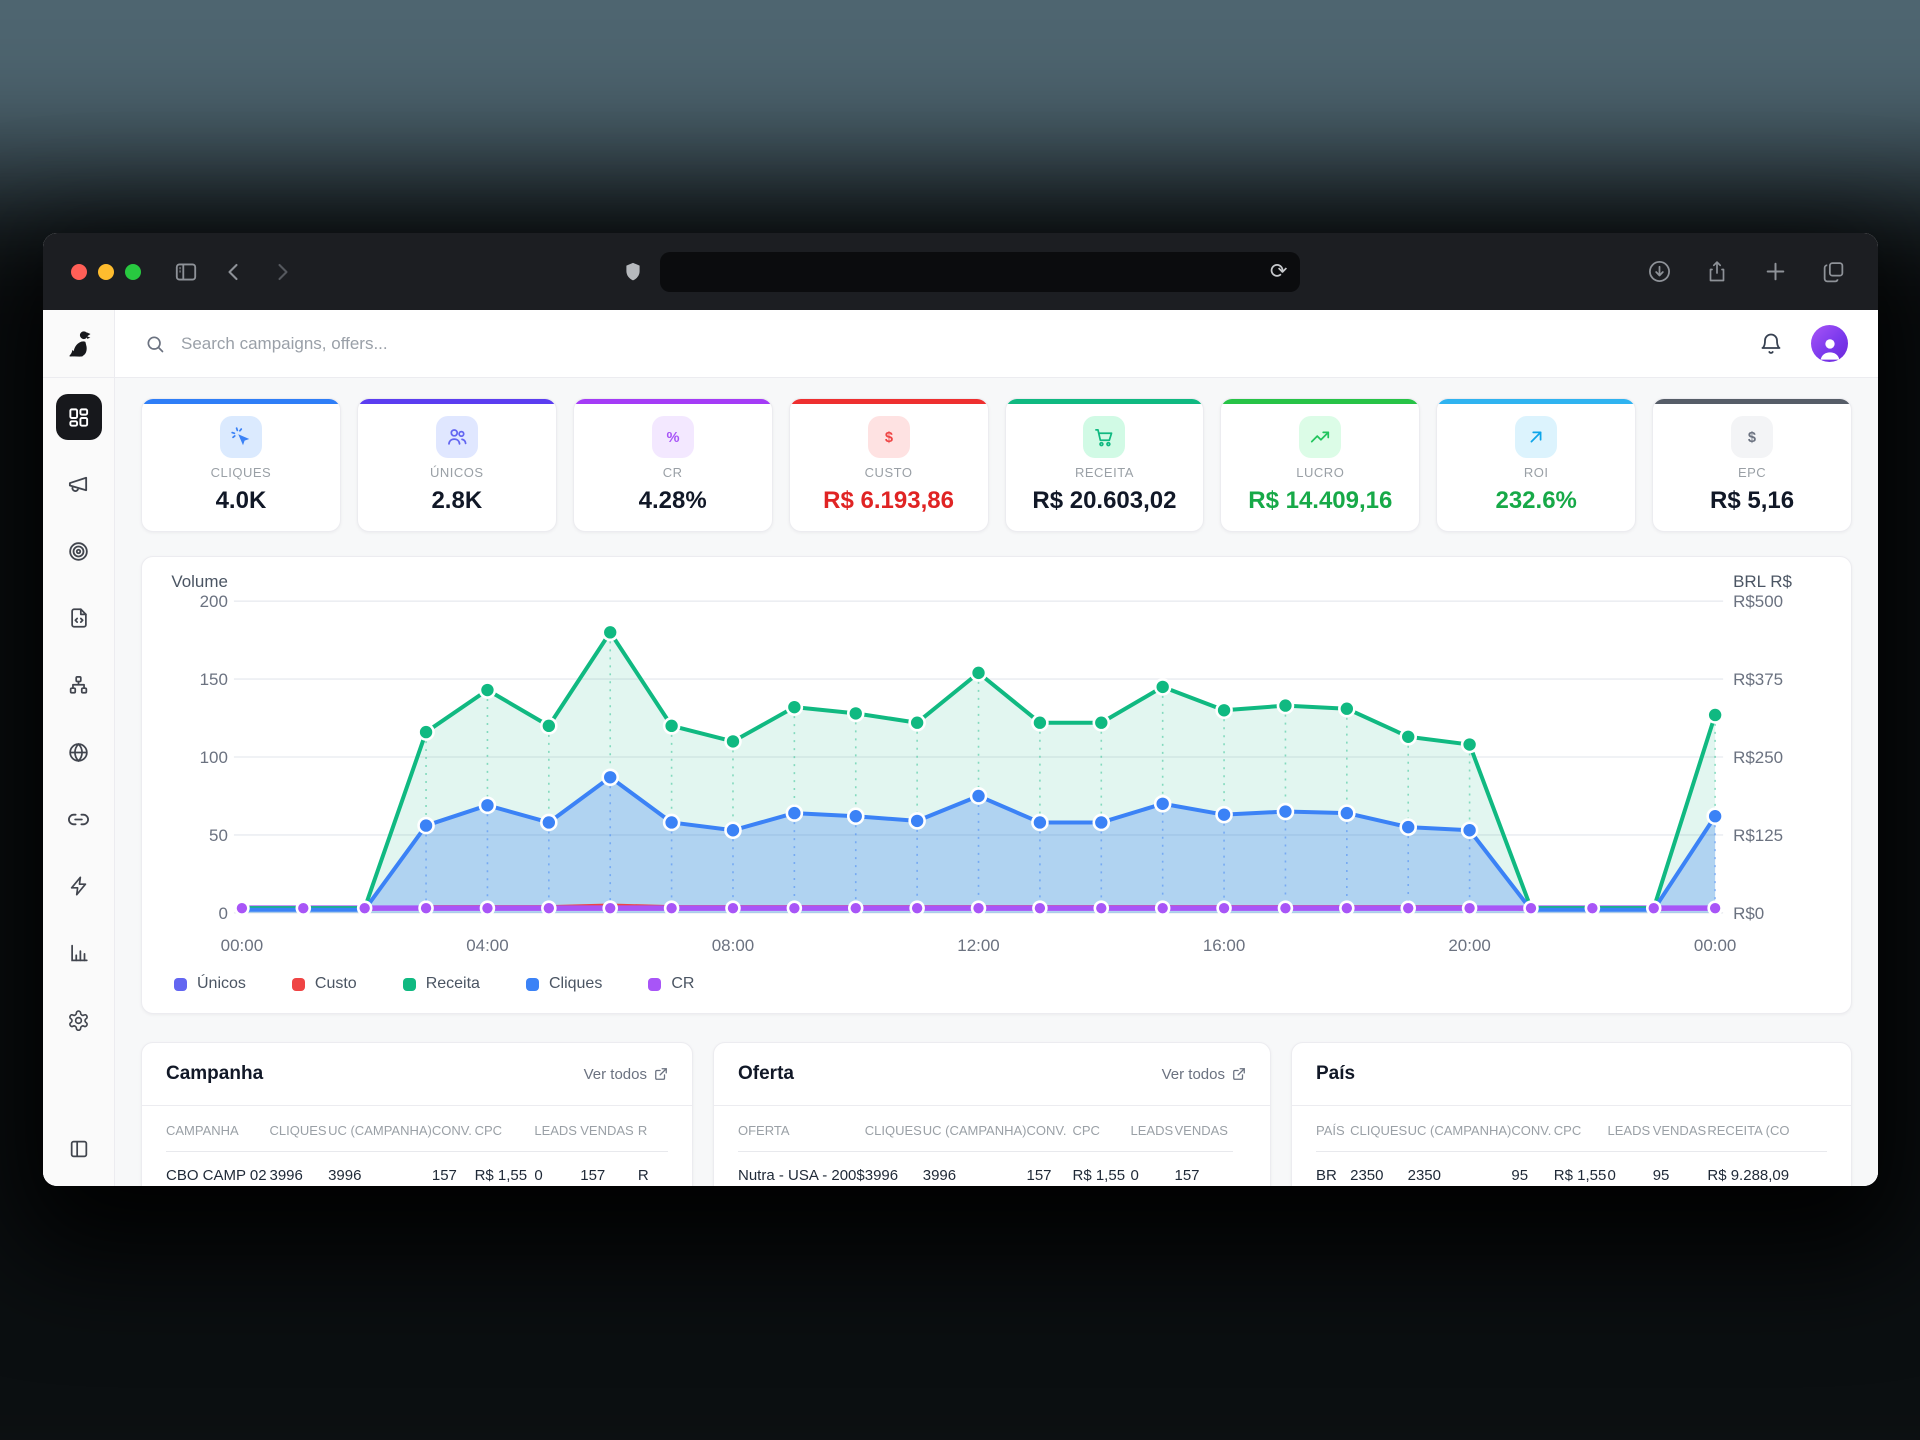 The image size is (1920, 1440). Describe the element at coordinates (133, 271) in the screenshot. I see `zoom-window-button` at that location.